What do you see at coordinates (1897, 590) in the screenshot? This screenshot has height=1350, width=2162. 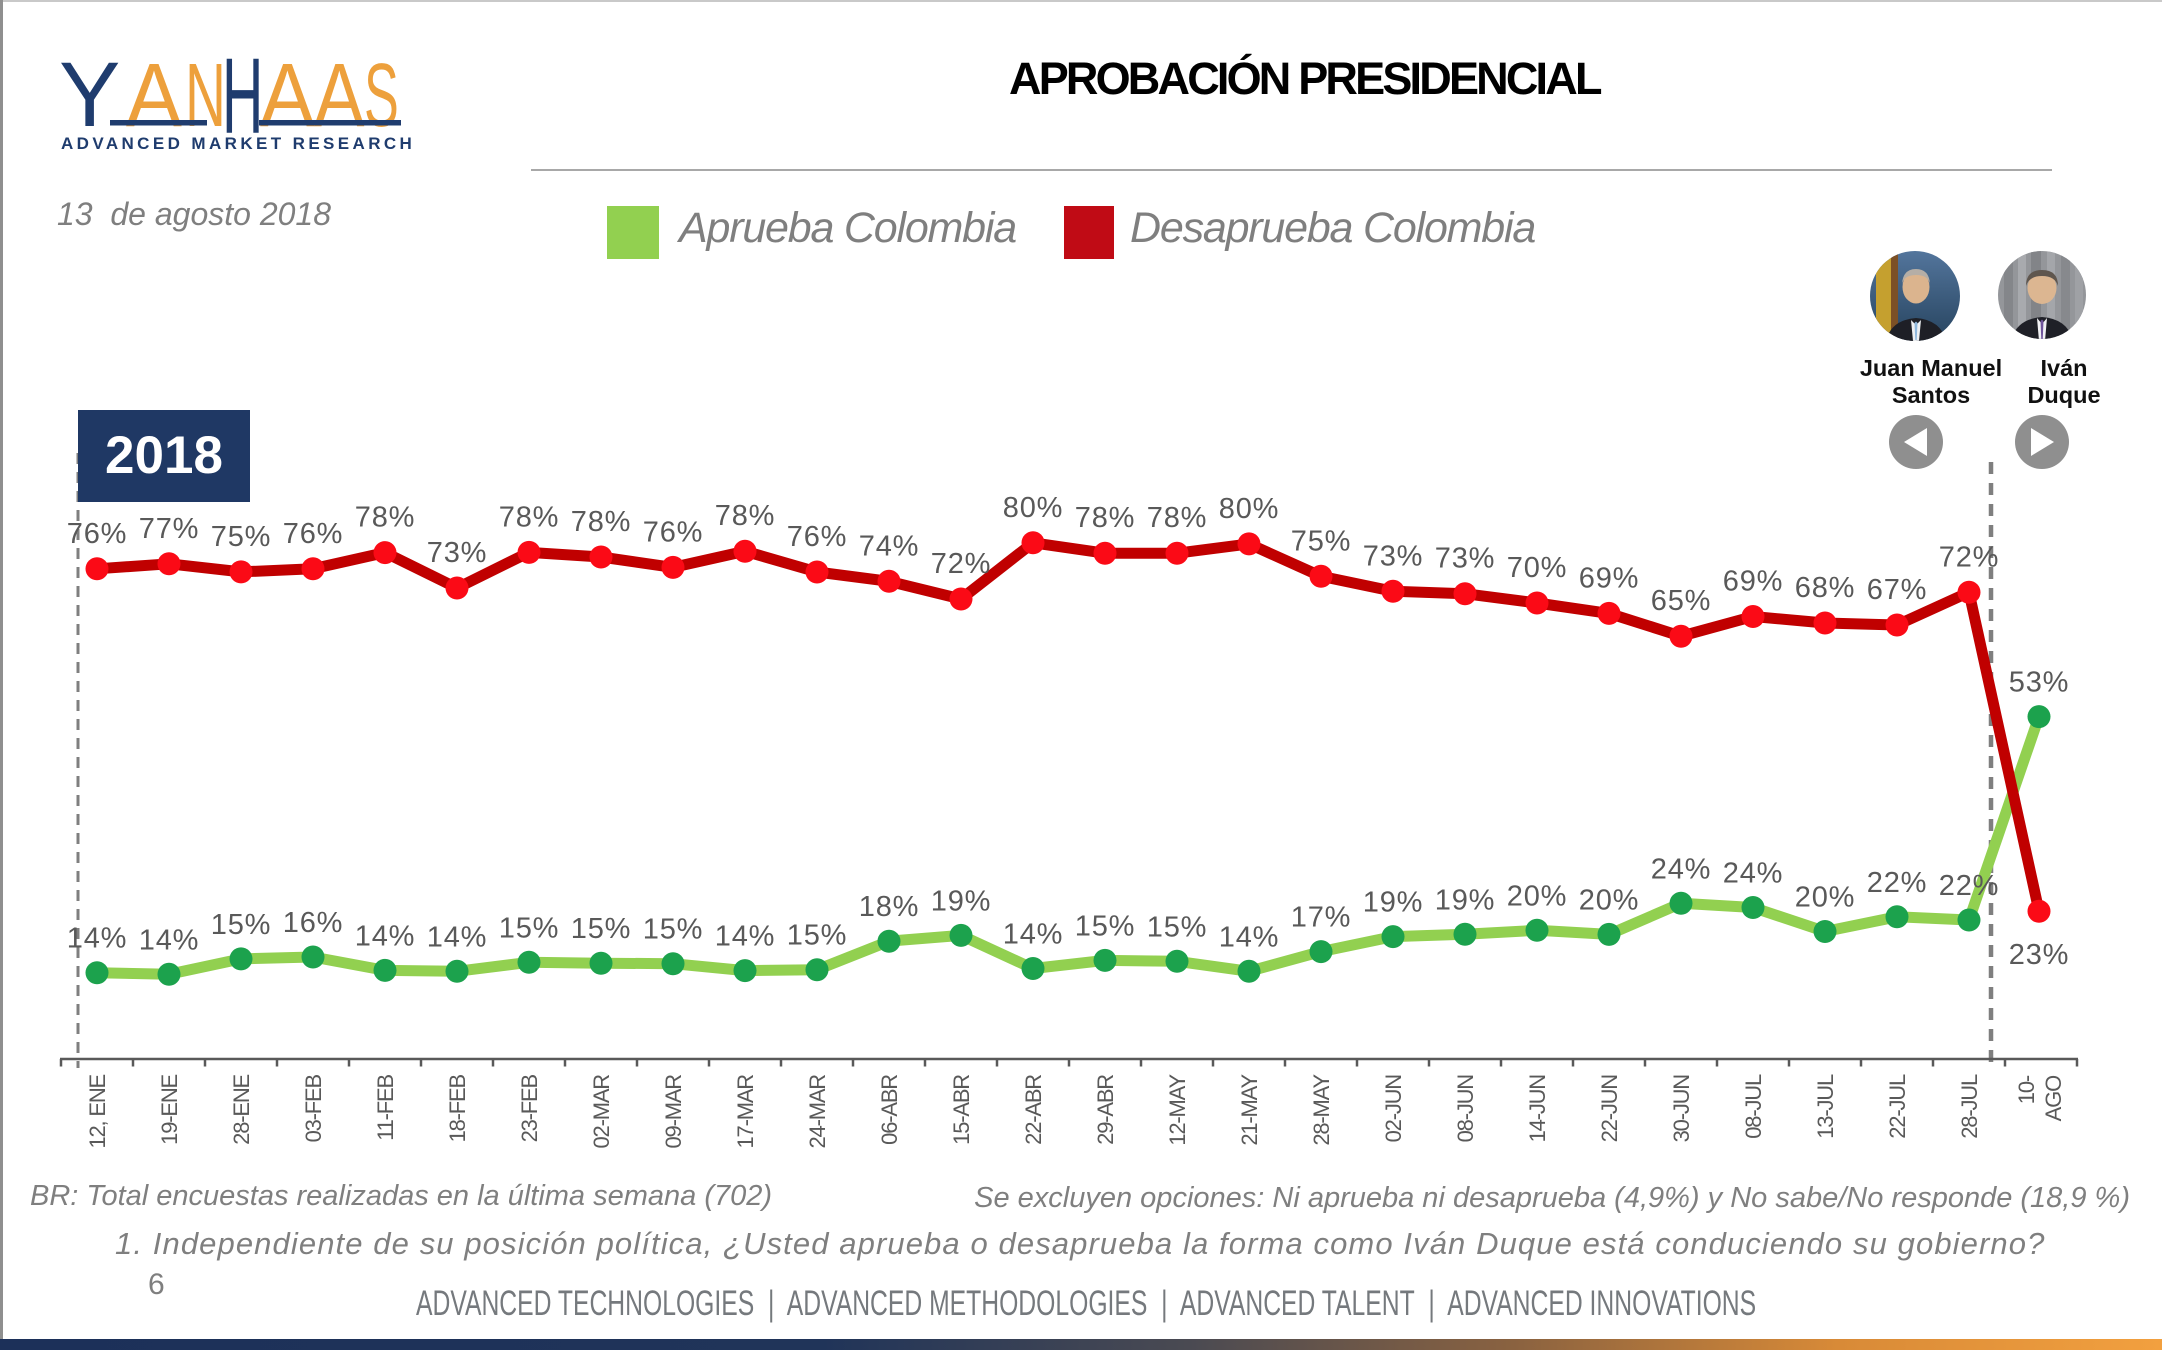 I see `svg-text: 67%` at bounding box center [1897, 590].